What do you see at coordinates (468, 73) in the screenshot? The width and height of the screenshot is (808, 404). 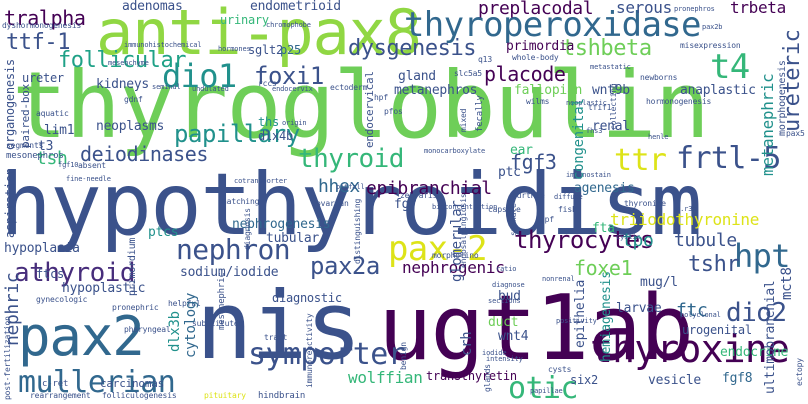 I see `word-slc5a5: slc5a5` at bounding box center [468, 73].